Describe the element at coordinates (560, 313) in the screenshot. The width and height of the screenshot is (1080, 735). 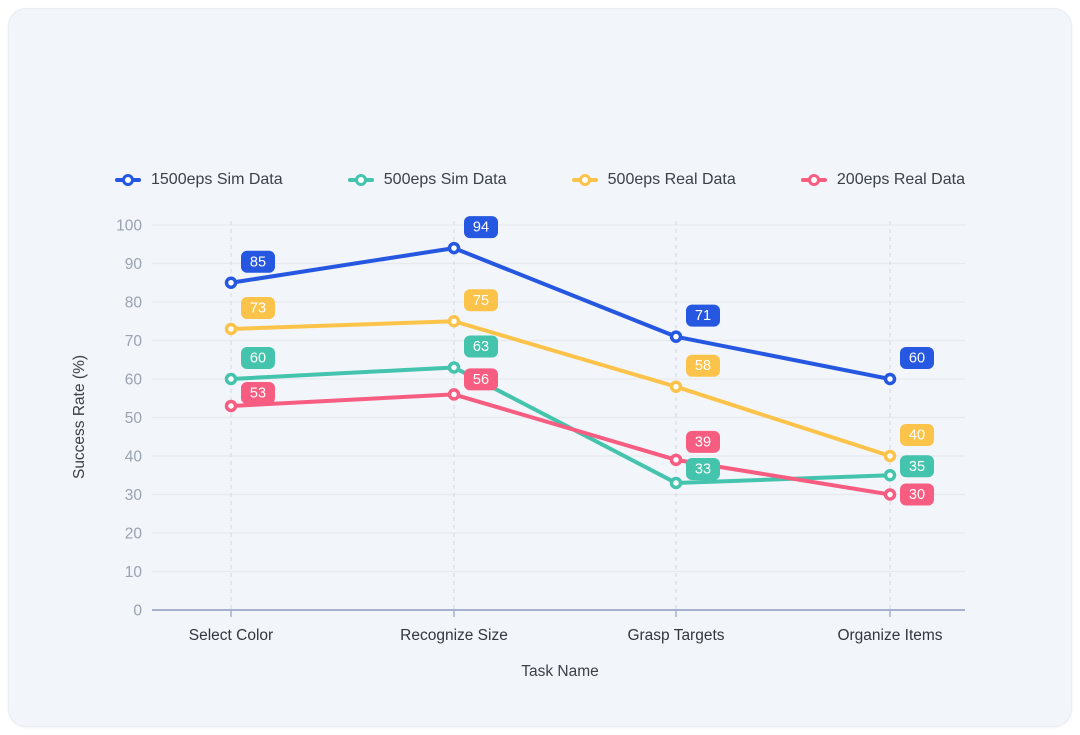
I see `series-line-1500eps-sim-data` at that location.